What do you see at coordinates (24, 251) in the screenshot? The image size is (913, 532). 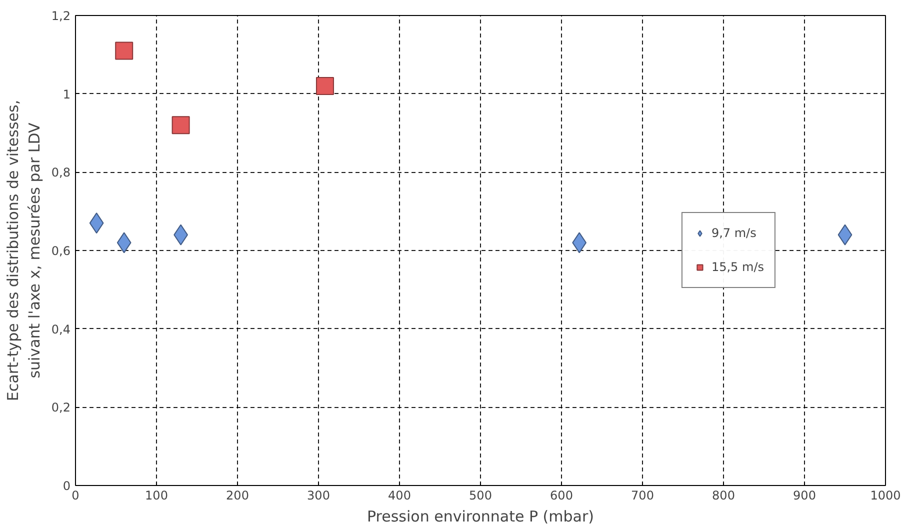 I see `y-axis-title: Ecart-type des distributions de vitesses, suivant l'axe x, mesurées par LDV` at bounding box center [24, 251].